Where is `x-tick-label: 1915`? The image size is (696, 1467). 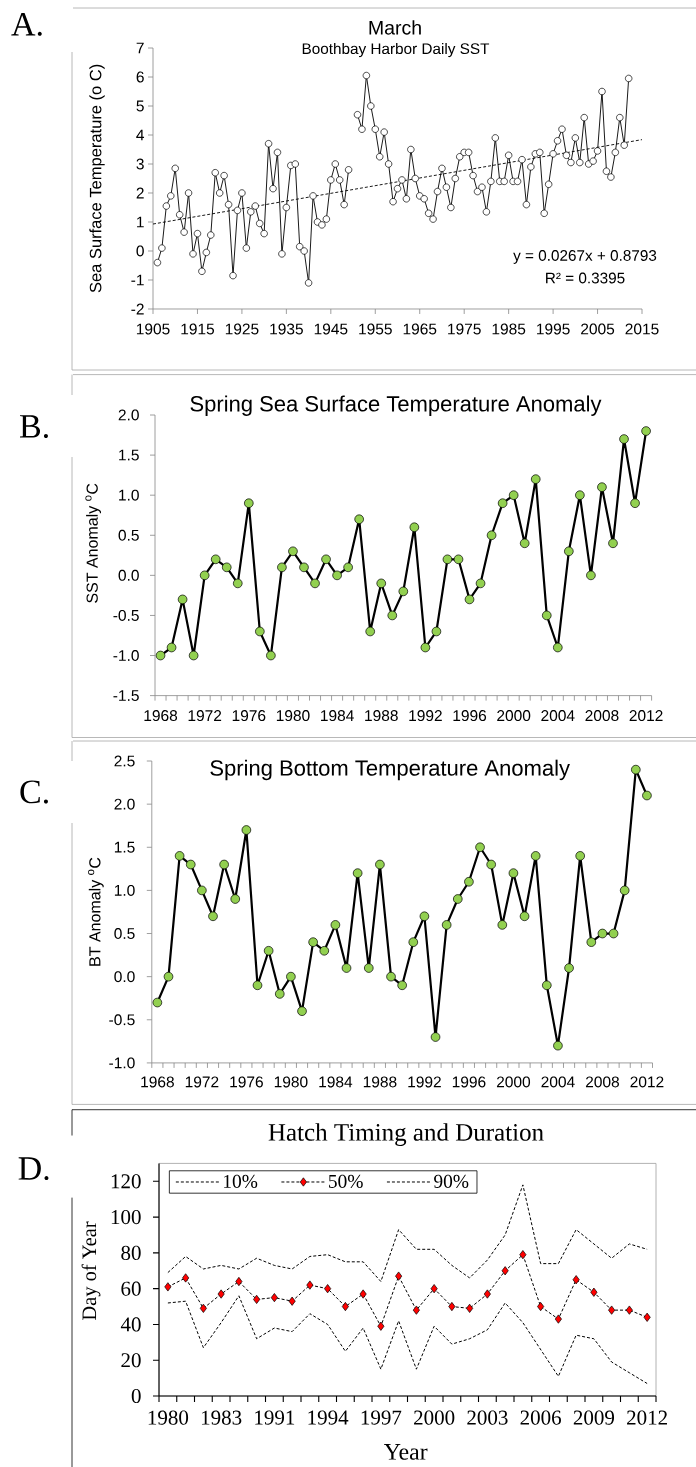
x-tick-label: 1915 is located at coordinates (198, 329).